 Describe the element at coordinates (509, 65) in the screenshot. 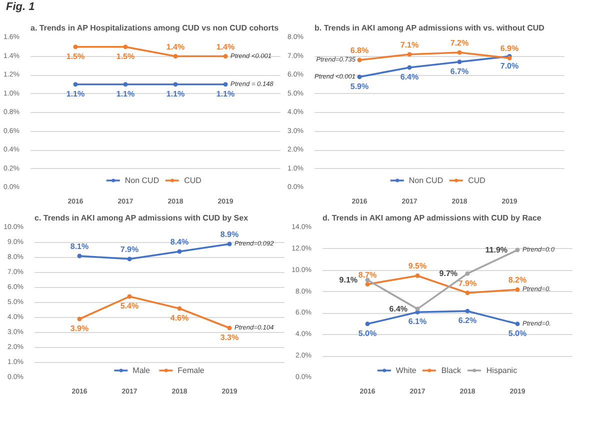

I see `data-label: 7.0%` at that location.